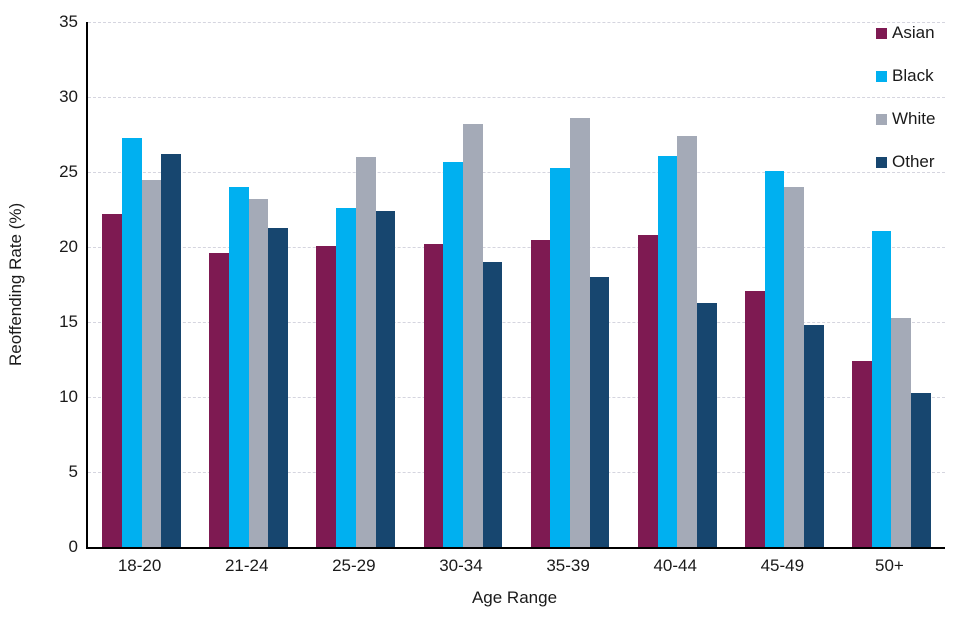  What do you see at coordinates (68, 21) in the screenshot?
I see `y-tick-label: 35` at bounding box center [68, 21].